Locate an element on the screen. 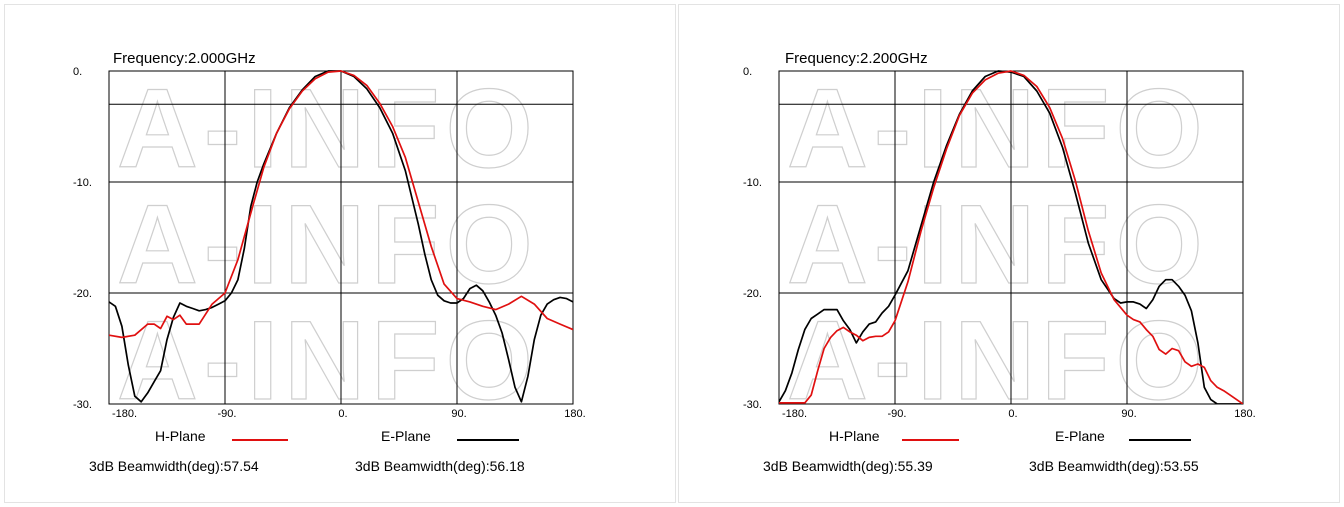 This screenshot has width=1344, height=507. chart-title: Frequency:2.000GHz is located at coordinates (184, 58).